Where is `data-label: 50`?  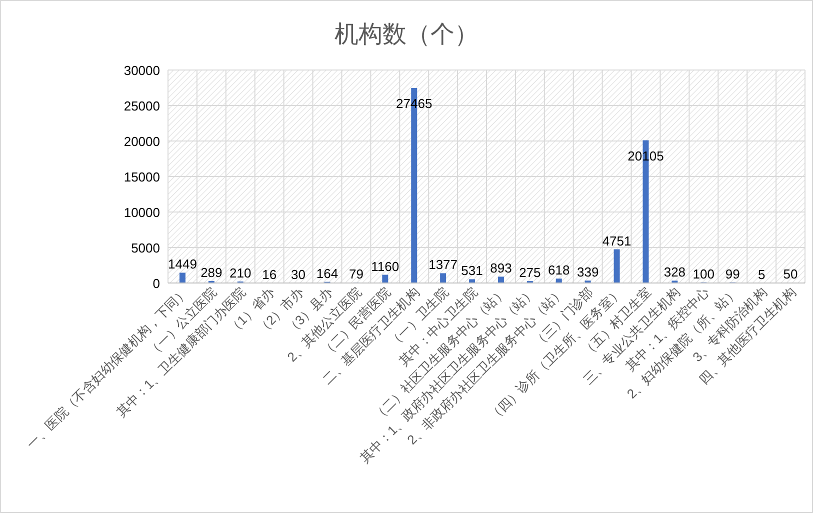 data-label: 50 is located at coordinates (790, 274).